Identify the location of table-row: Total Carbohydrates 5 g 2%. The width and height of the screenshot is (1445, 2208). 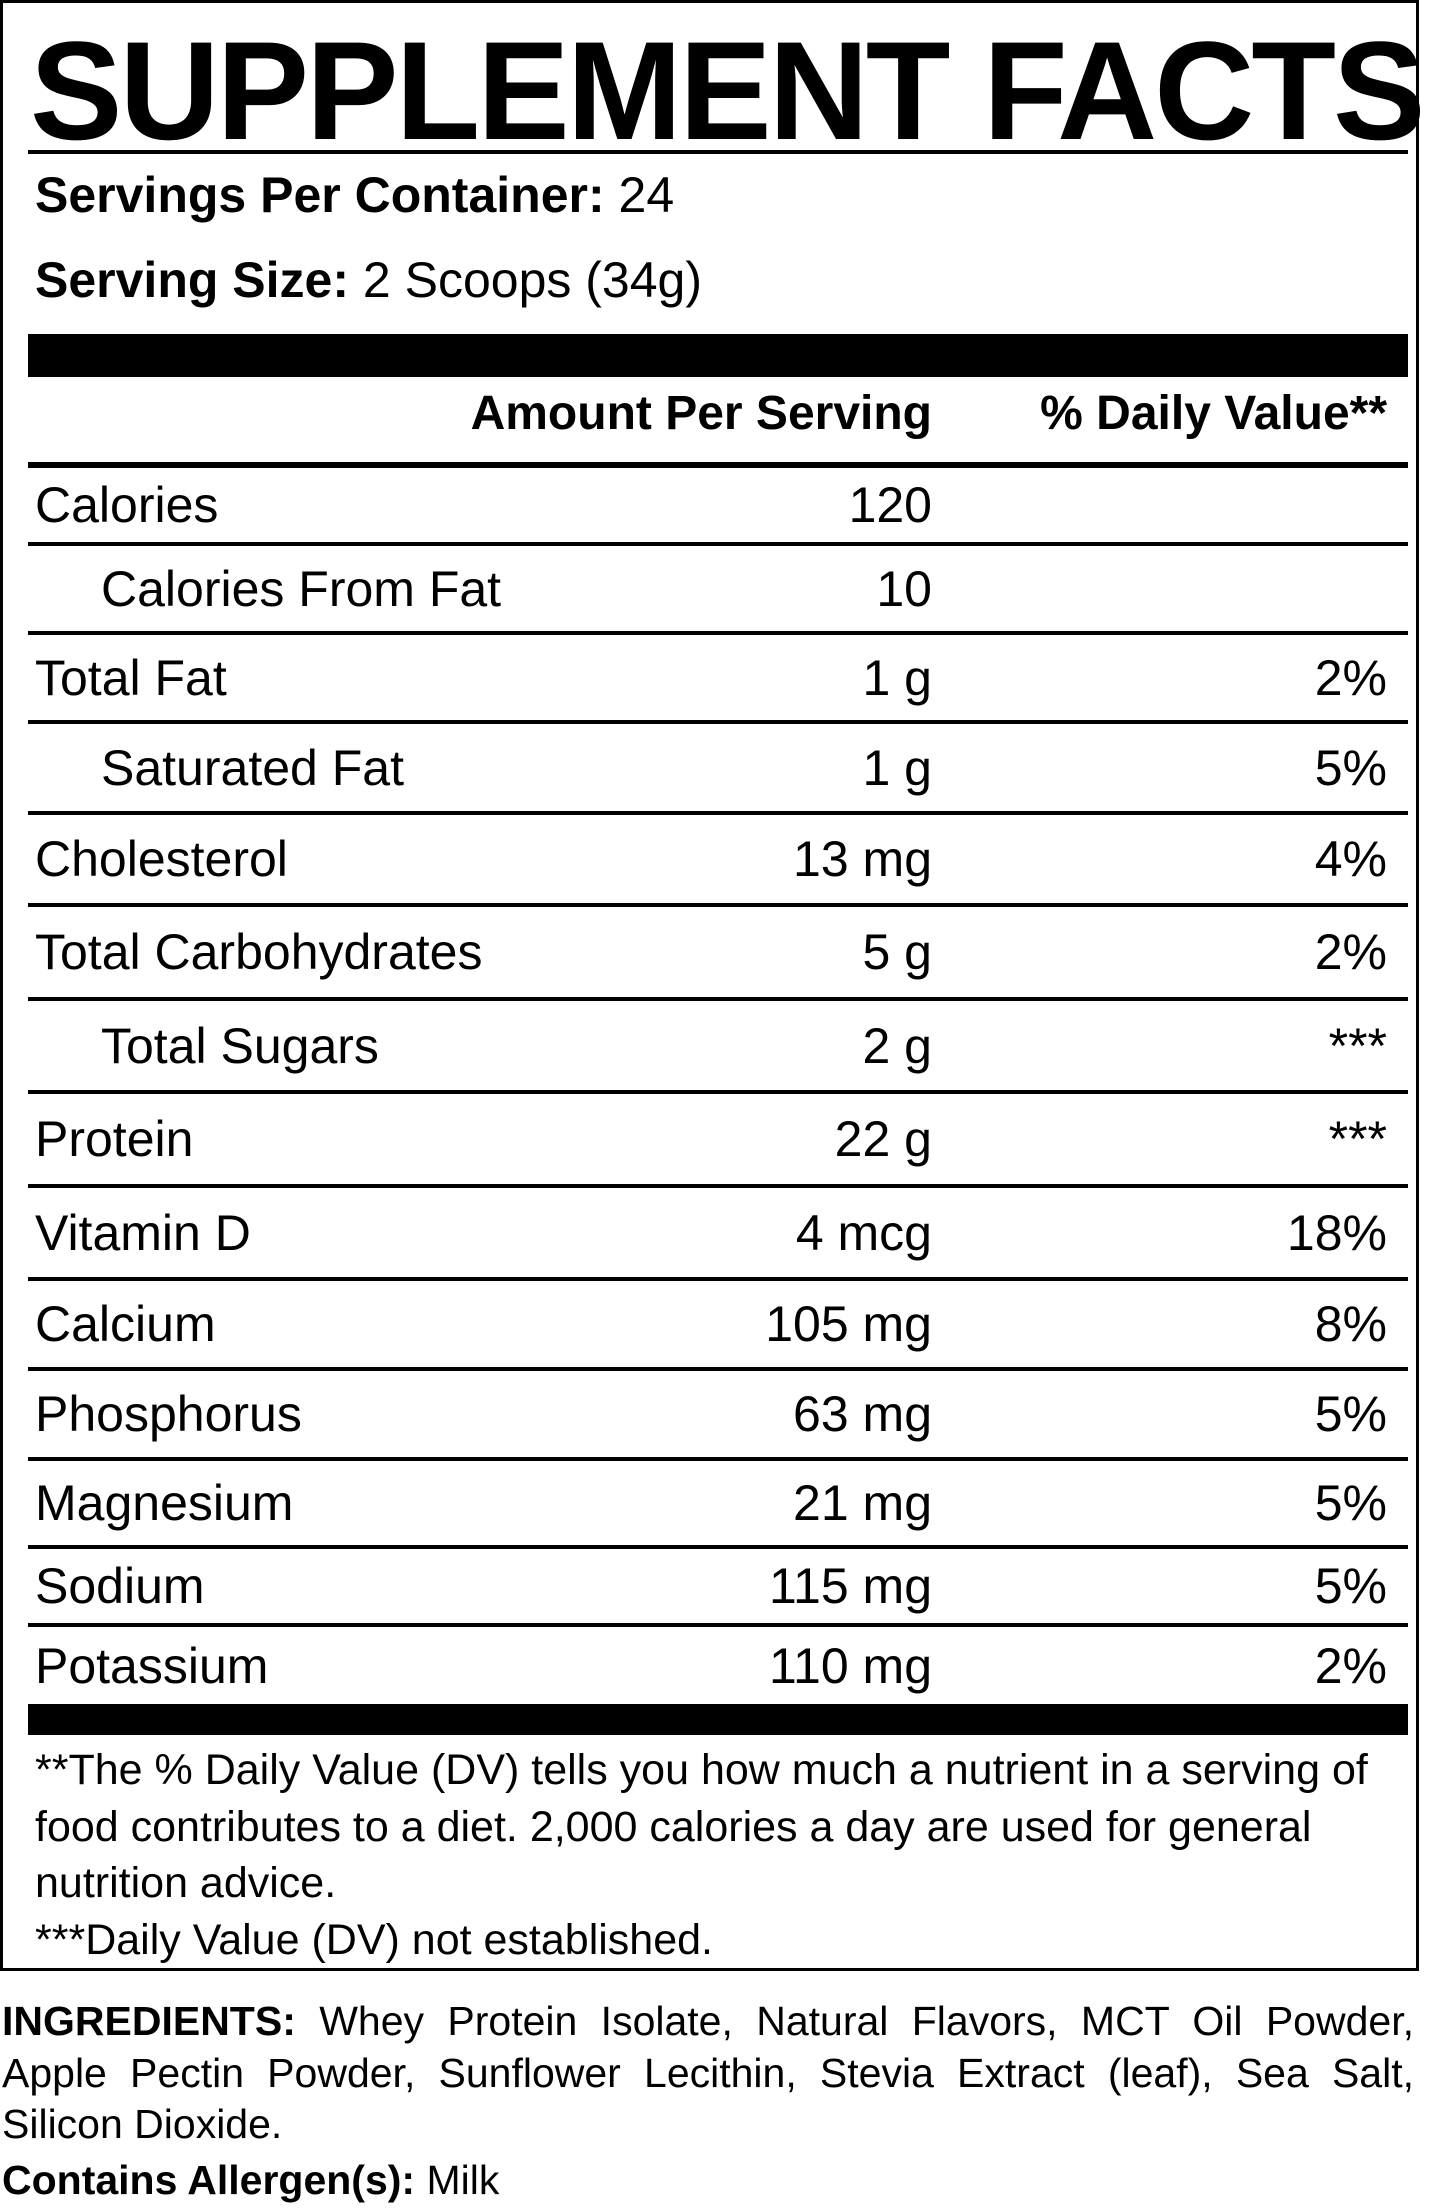
(718, 950).